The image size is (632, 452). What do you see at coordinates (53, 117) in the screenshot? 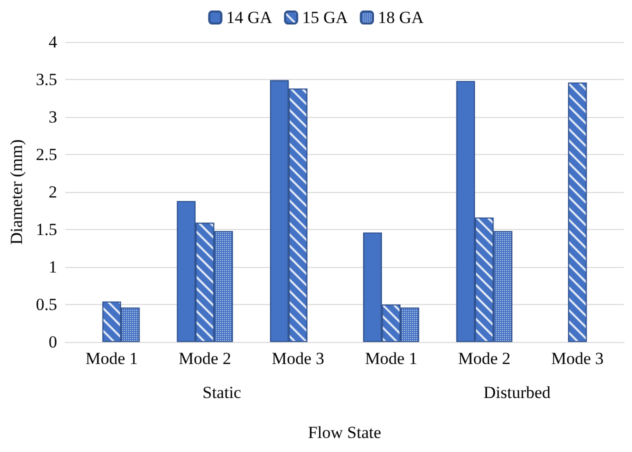
I see `y-tick-label: 3` at bounding box center [53, 117].